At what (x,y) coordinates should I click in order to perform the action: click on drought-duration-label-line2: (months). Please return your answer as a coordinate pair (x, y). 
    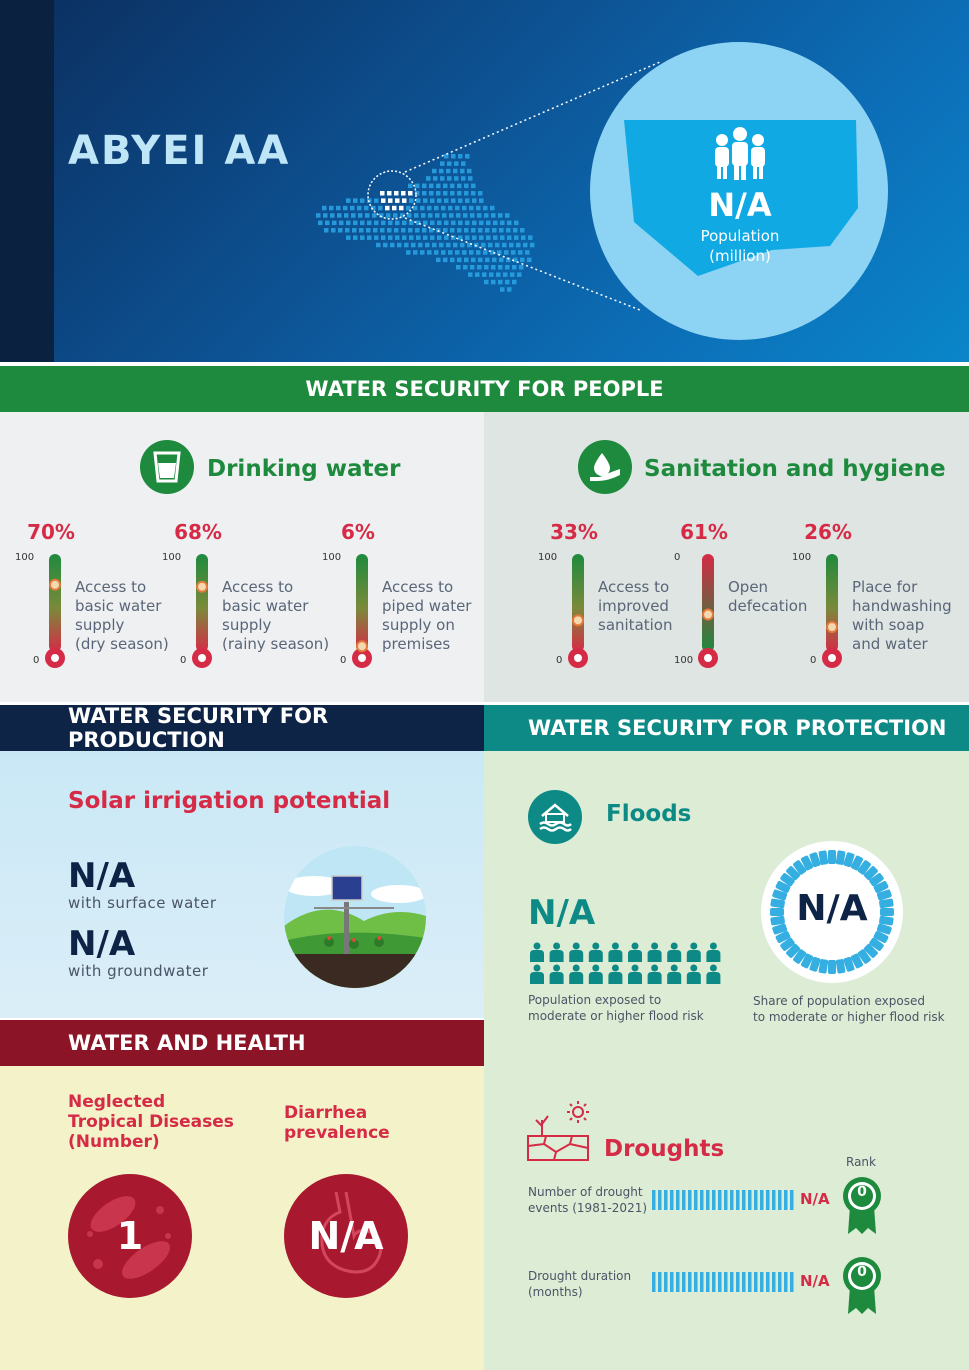
    Looking at the image, I should click on (555, 1292).